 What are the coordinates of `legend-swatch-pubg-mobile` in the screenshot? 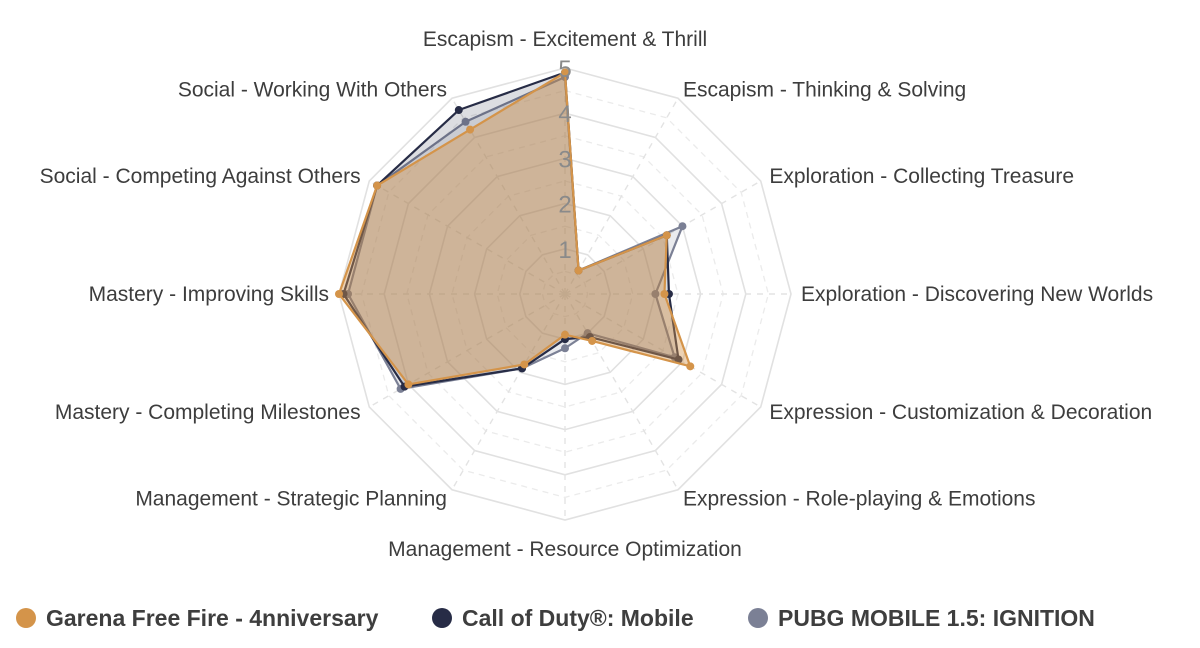 It's located at (758, 618).